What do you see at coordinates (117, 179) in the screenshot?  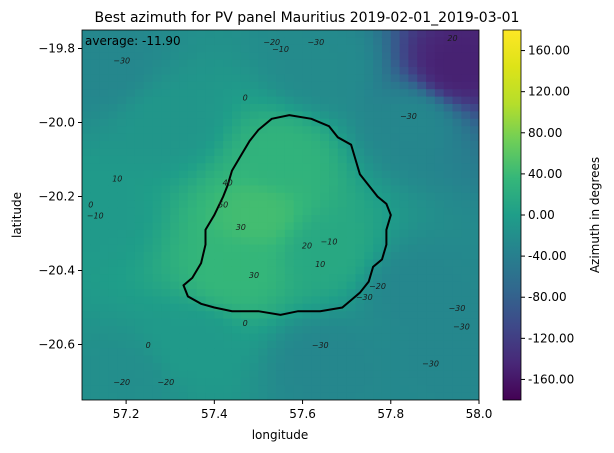 I see `contour-label: 10` at bounding box center [117, 179].